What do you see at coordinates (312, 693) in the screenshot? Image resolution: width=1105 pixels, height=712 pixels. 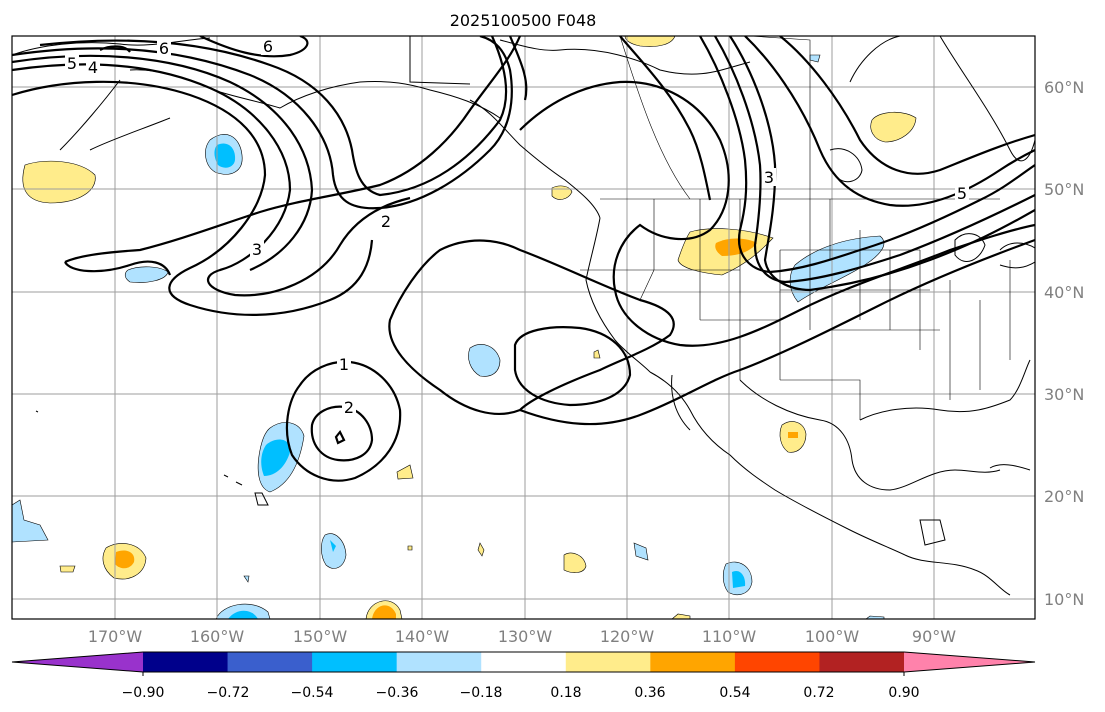 I see `colorbar-tick-label: −0.54` at bounding box center [312, 693].